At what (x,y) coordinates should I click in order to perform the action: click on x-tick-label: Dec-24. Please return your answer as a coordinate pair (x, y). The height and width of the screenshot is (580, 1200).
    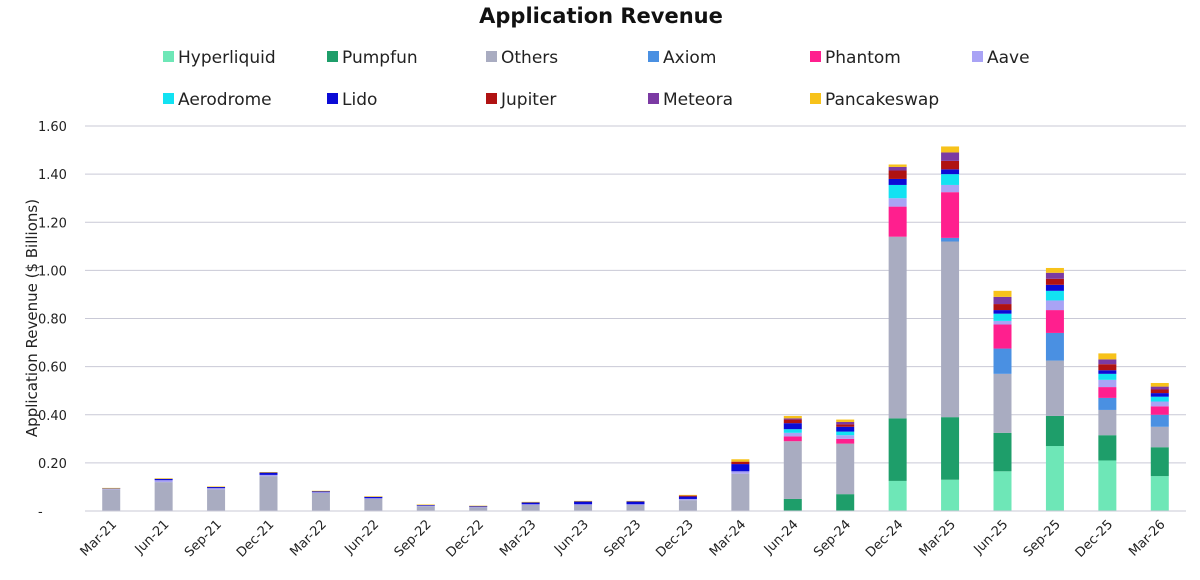
    Looking at the image, I should click on (884, 538).